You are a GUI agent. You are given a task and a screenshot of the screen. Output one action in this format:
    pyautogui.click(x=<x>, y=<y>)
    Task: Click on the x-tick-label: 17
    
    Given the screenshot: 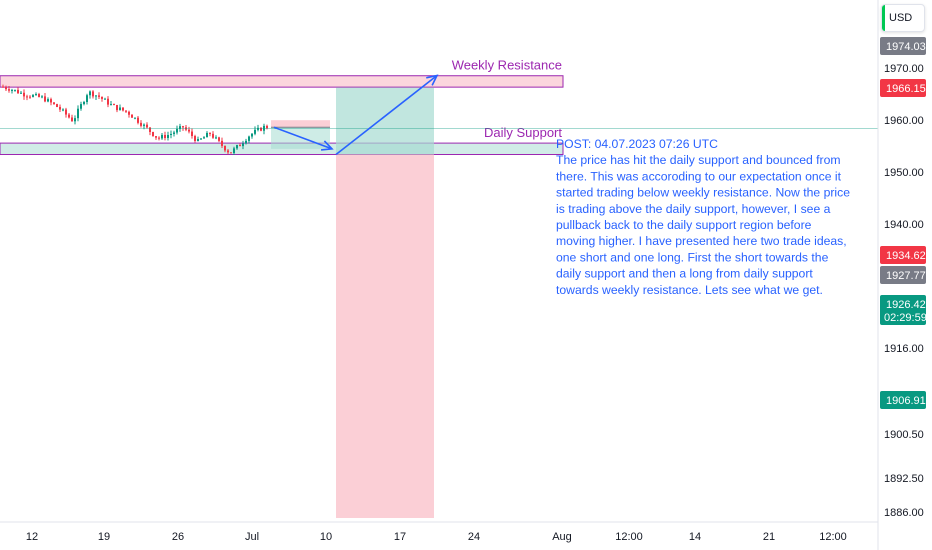 What is the action you would take?
    pyautogui.click(x=400, y=537)
    